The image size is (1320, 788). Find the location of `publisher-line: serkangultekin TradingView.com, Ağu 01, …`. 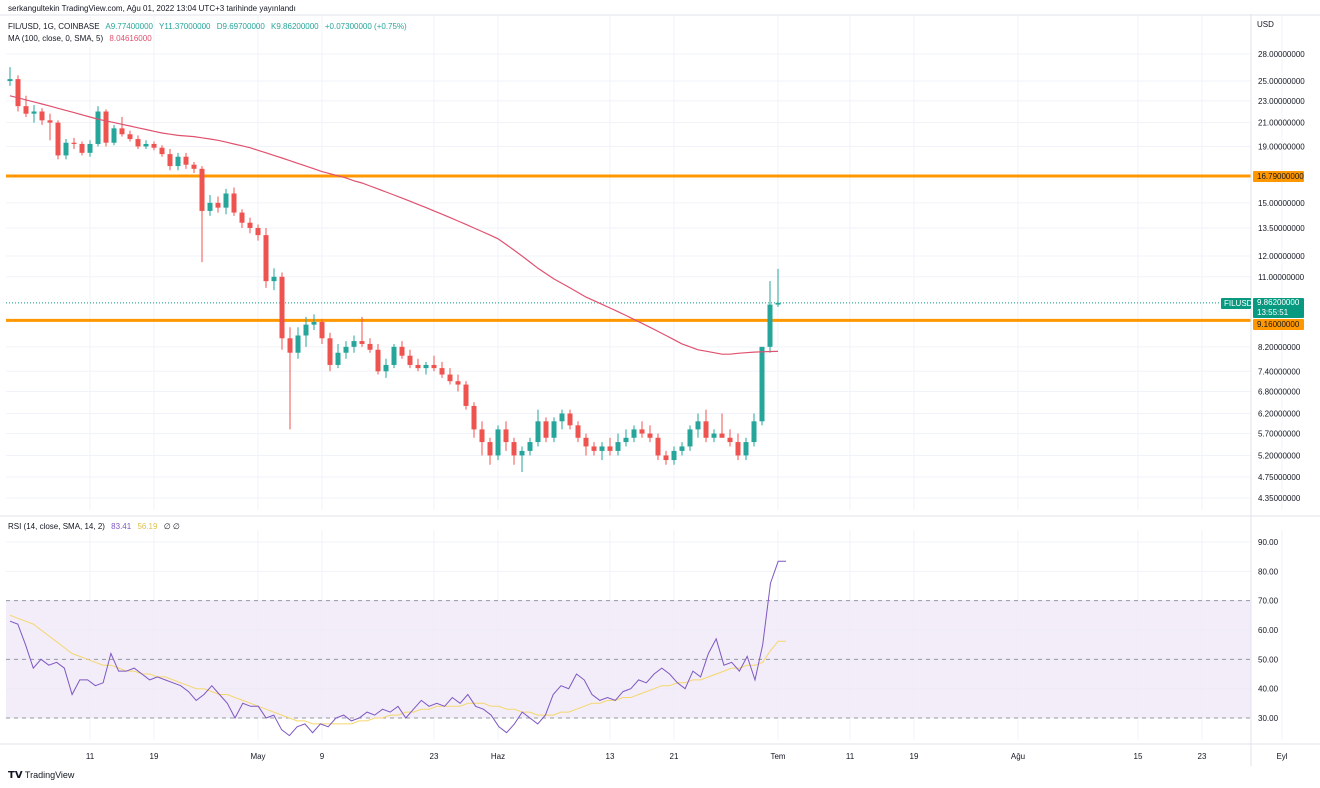

publisher-line: serkangultekin TradingView.com, Ağu 01, … is located at coordinates (152, 8).